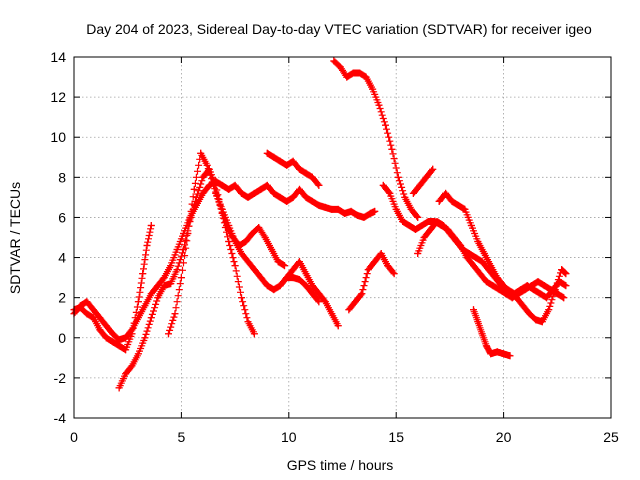  What do you see at coordinates (396, 437) in the screenshot?
I see `x-tick-label: 15` at bounding box center [396, 437].